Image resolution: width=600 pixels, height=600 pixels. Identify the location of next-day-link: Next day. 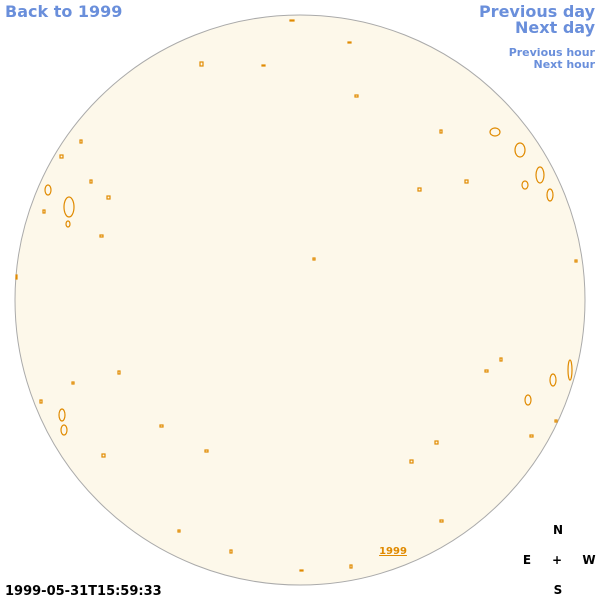
(555, 27).